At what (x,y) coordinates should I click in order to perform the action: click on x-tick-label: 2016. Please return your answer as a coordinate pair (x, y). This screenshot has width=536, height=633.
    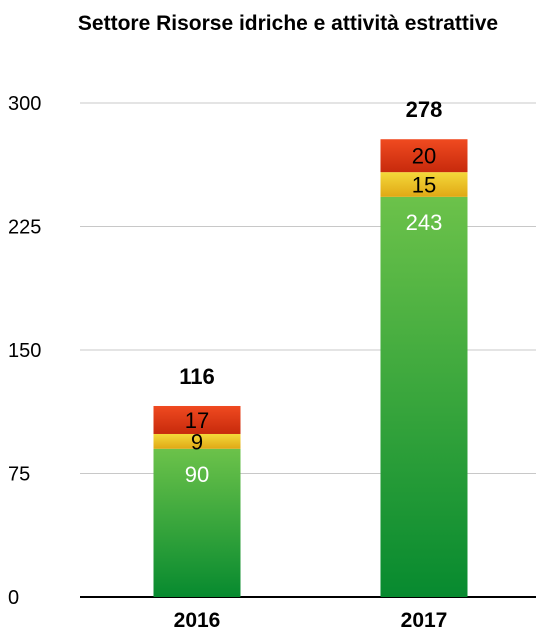
    Looking at the image, I should click on (197, 620).